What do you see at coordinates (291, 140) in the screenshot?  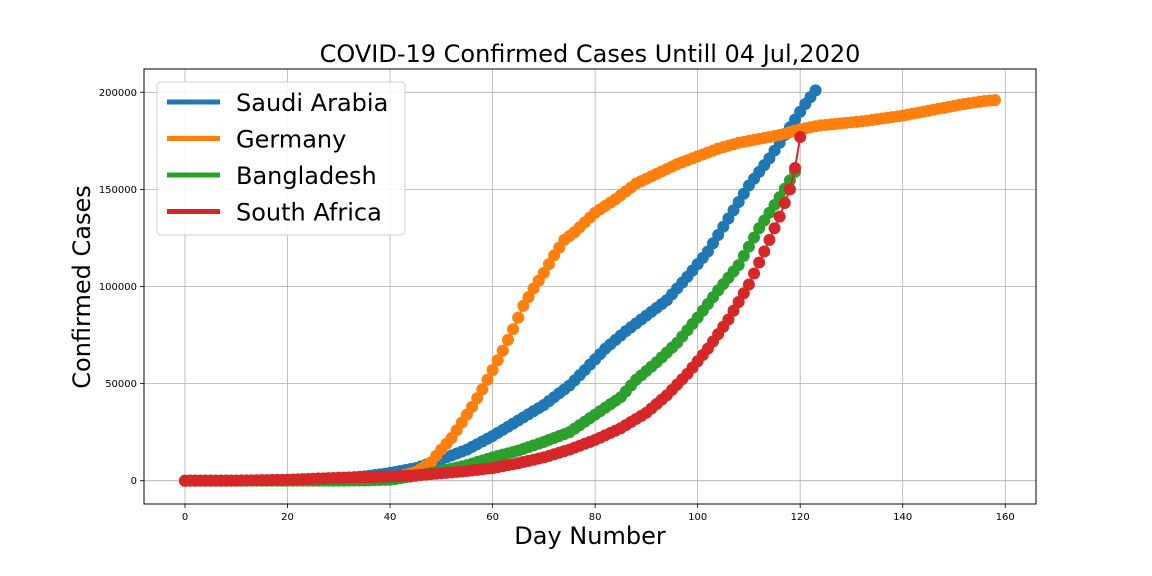 I see `legend-label: Germany` at bounding box center [291, 140].